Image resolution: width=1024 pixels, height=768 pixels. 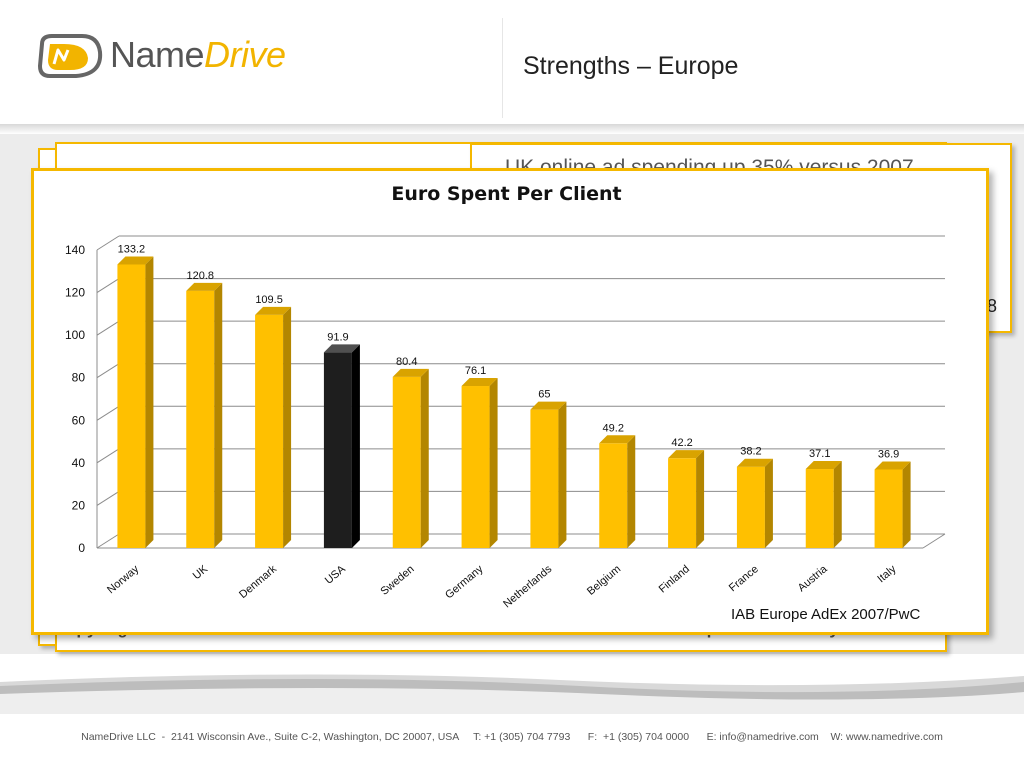 I want to click on y-tick-label: 60, so click(x=79, y=420).